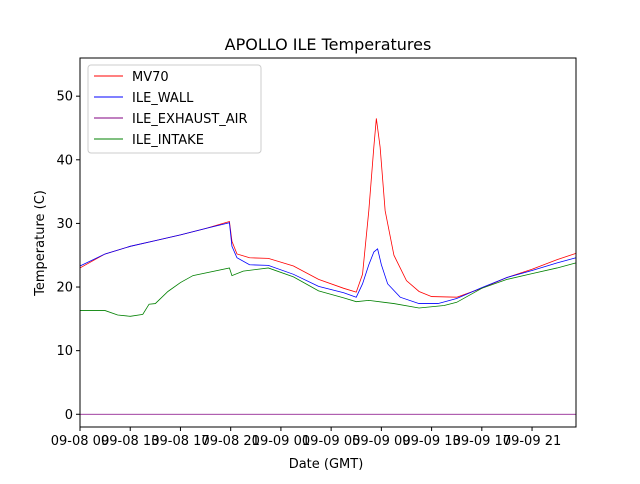 This screenshot has width=640, height=484. I want to click on x-tick-label: 09-09 13, so click(431, 441).